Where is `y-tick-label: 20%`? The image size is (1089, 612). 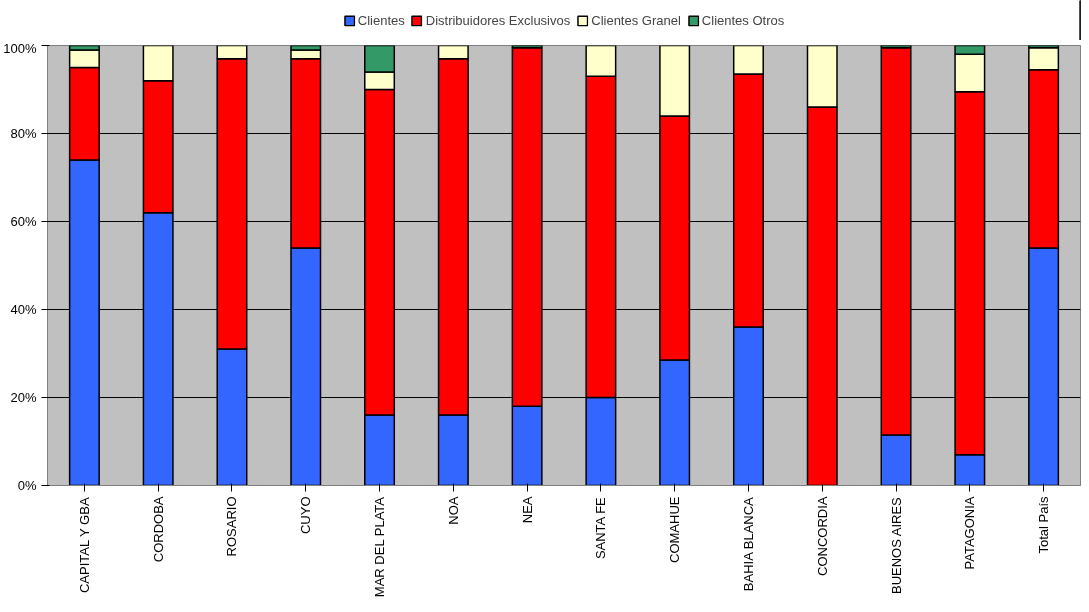
y-tick-label: 20% is located at coordinates (23, 397).